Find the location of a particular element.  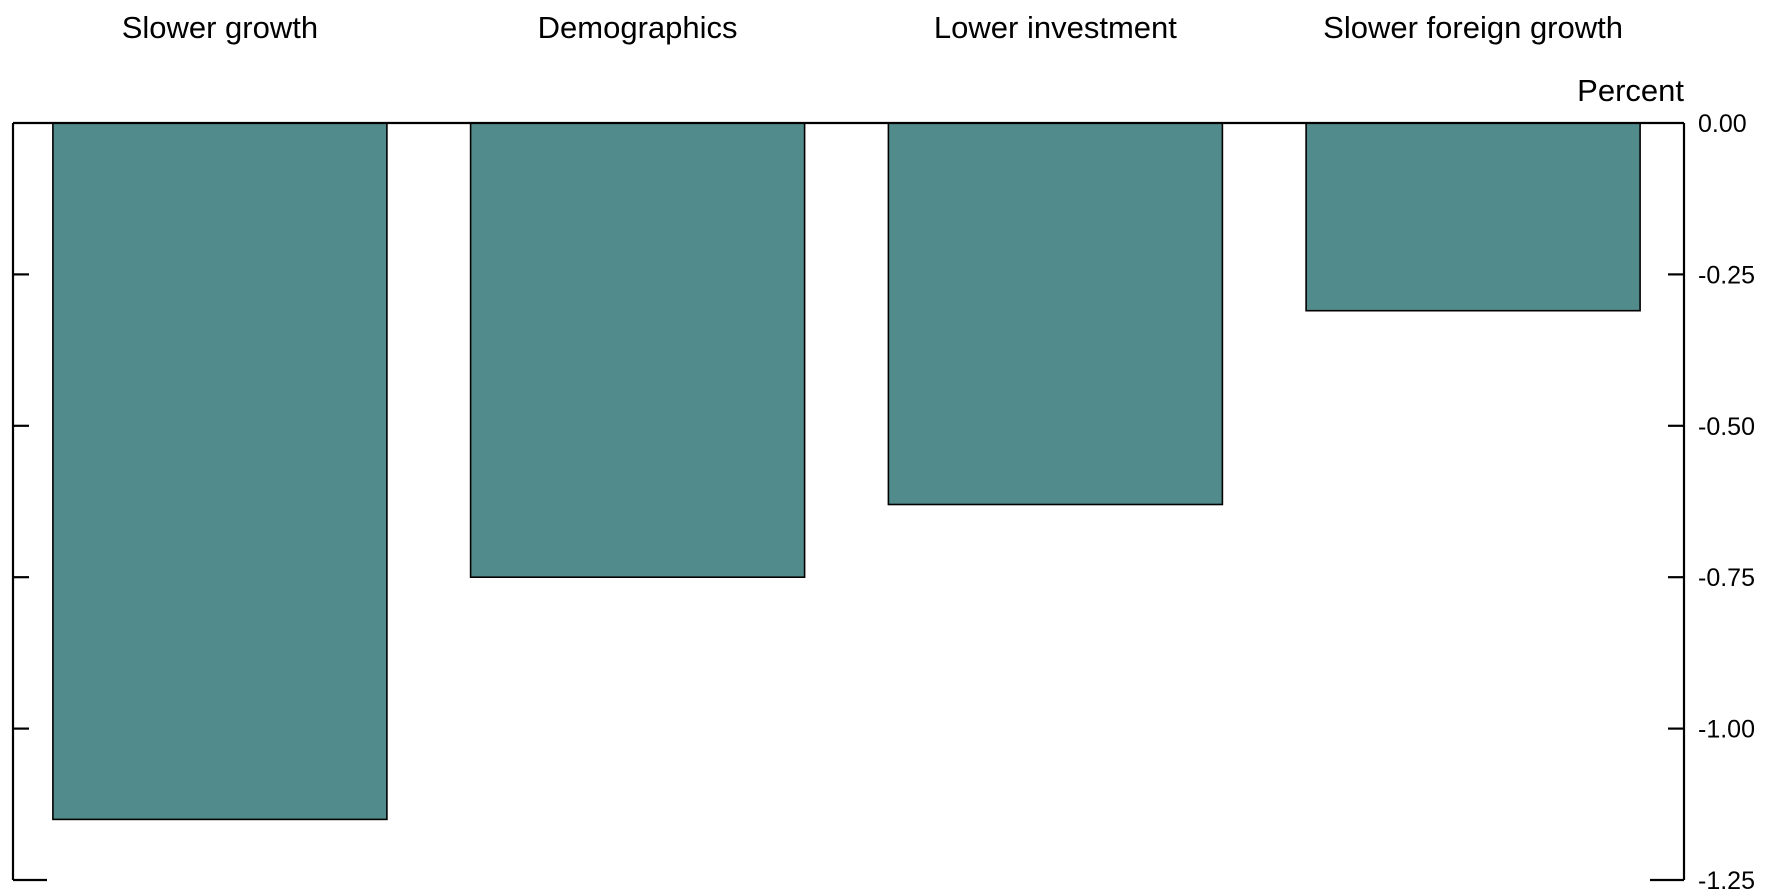

bar-demographics is located at coordinates (637, 350).